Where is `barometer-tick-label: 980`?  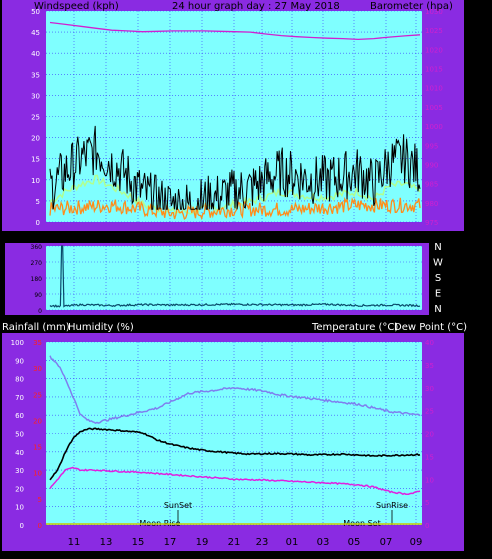
barometer-tick-label: 980 is located at coordinates (431, 204).